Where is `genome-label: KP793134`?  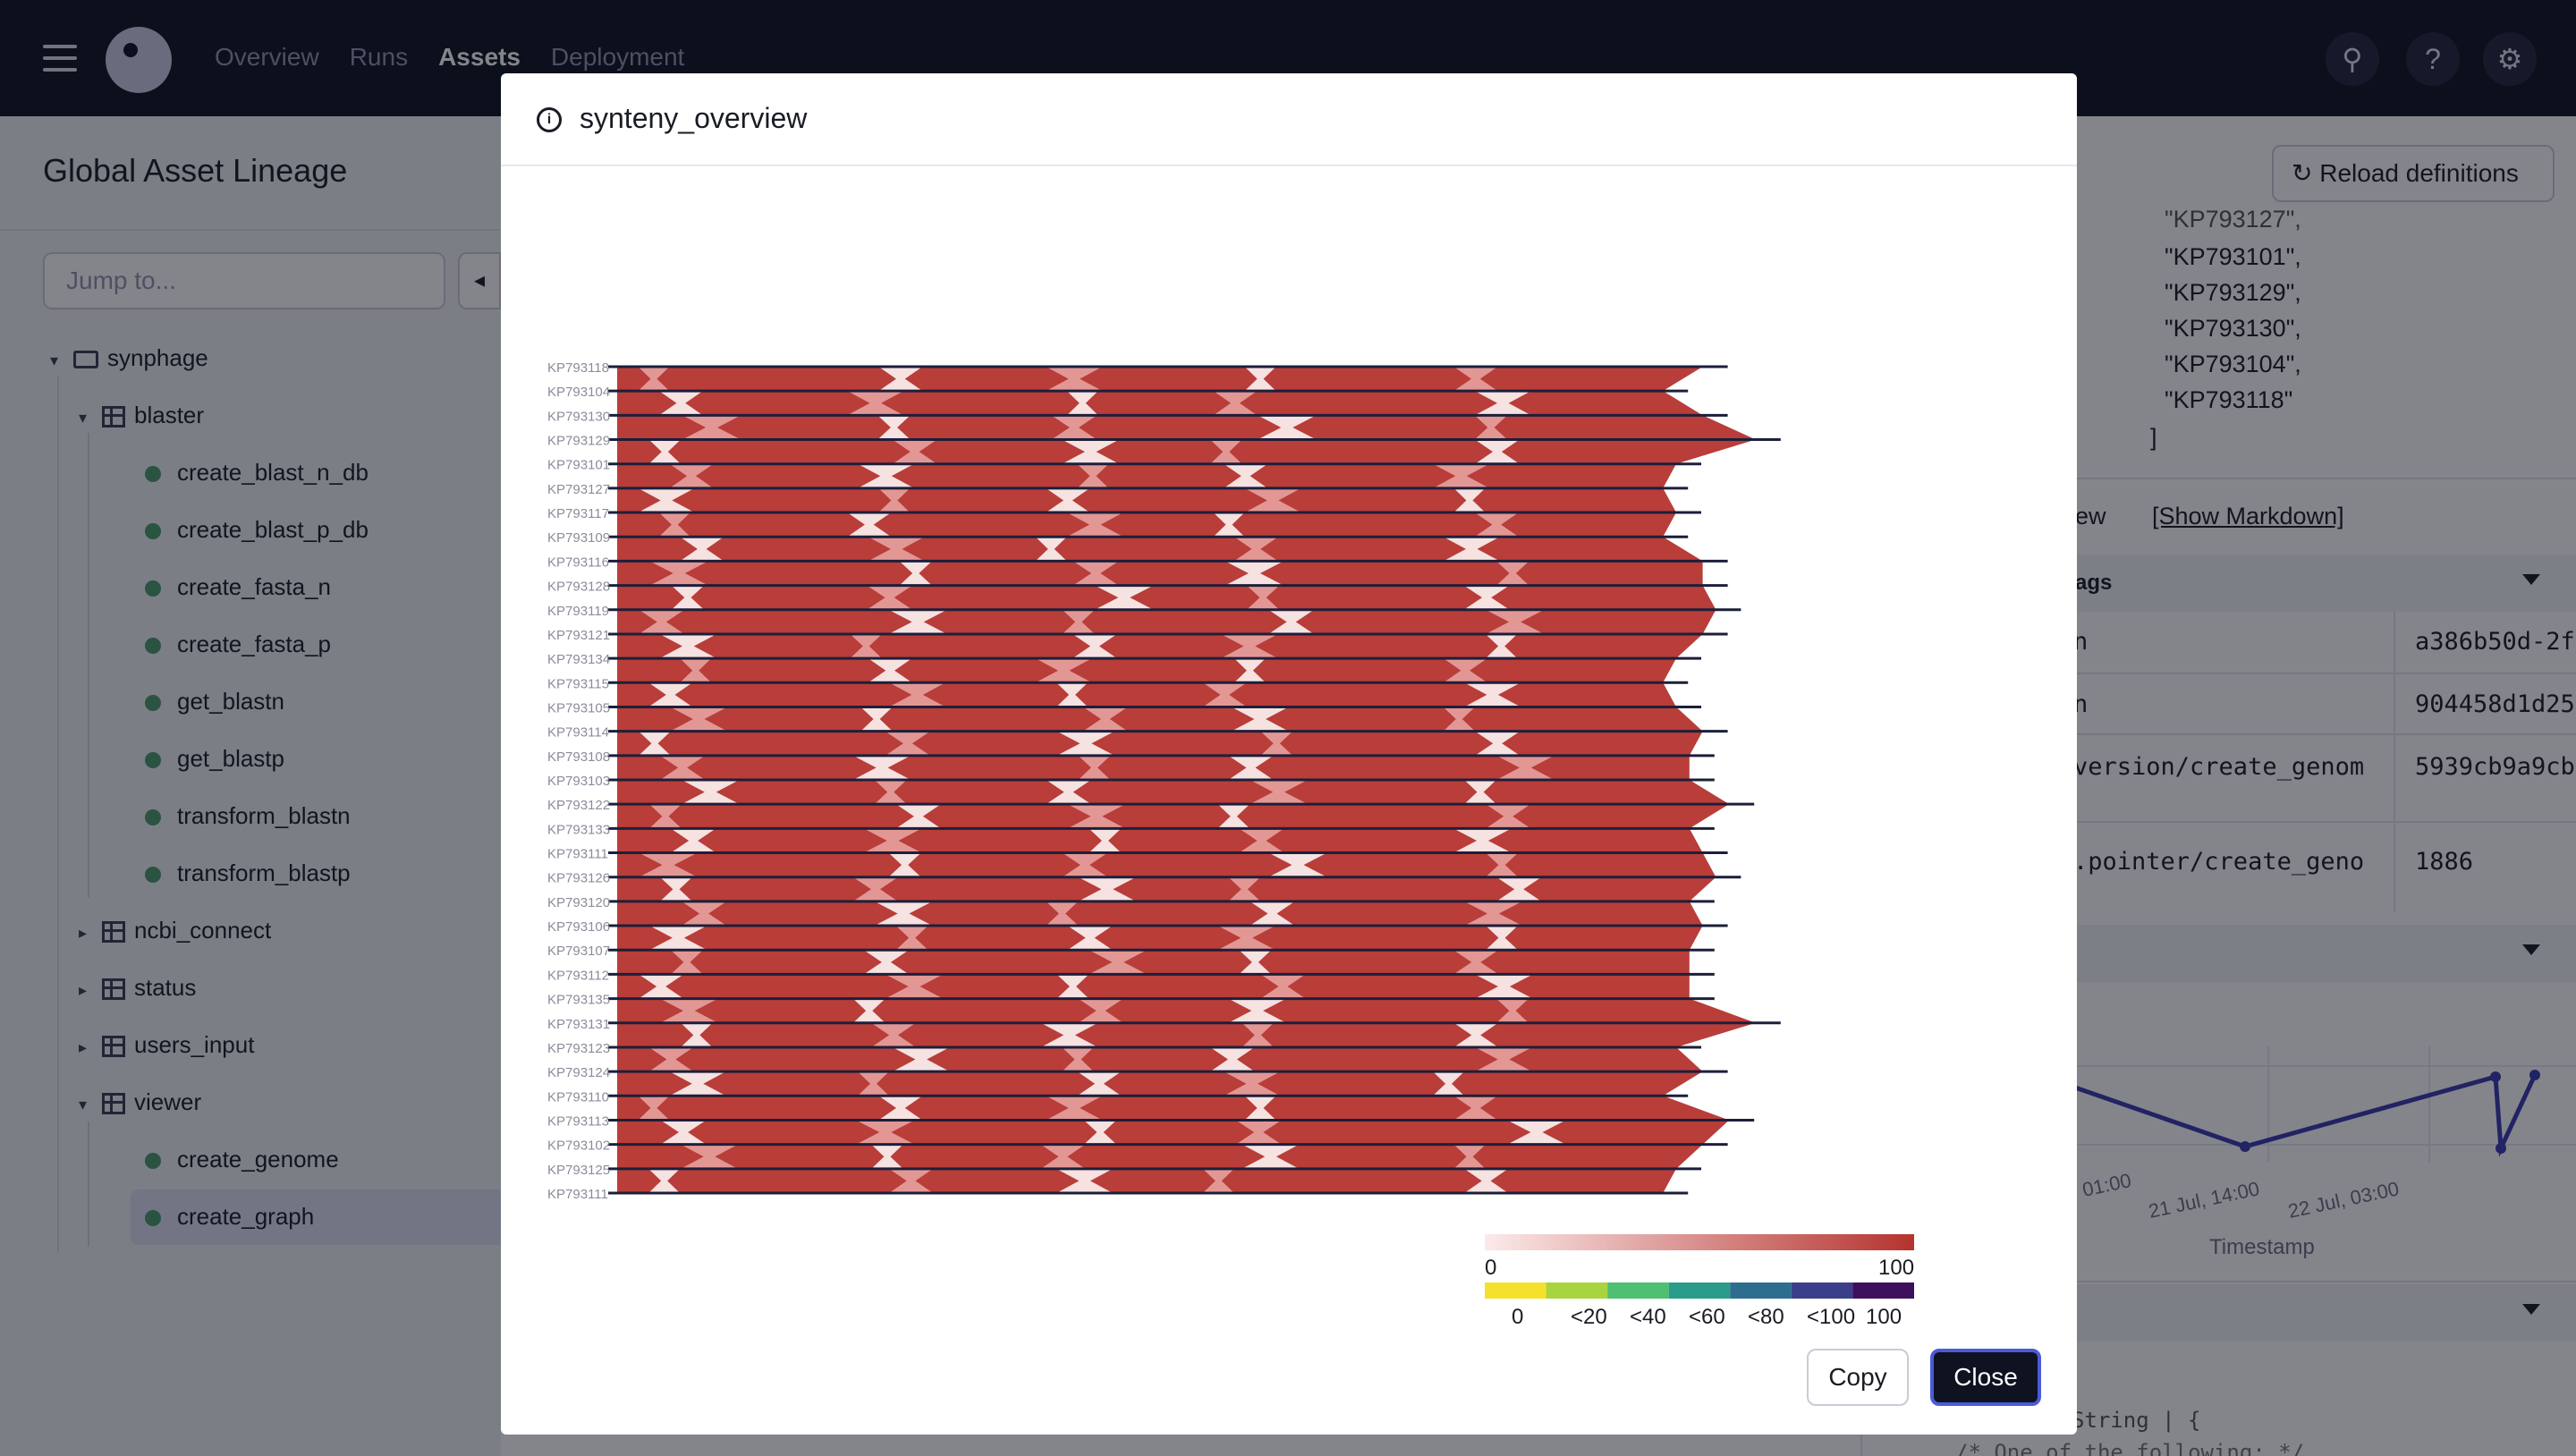 genome-label: KP793134 is located at coordinates (578, 659).